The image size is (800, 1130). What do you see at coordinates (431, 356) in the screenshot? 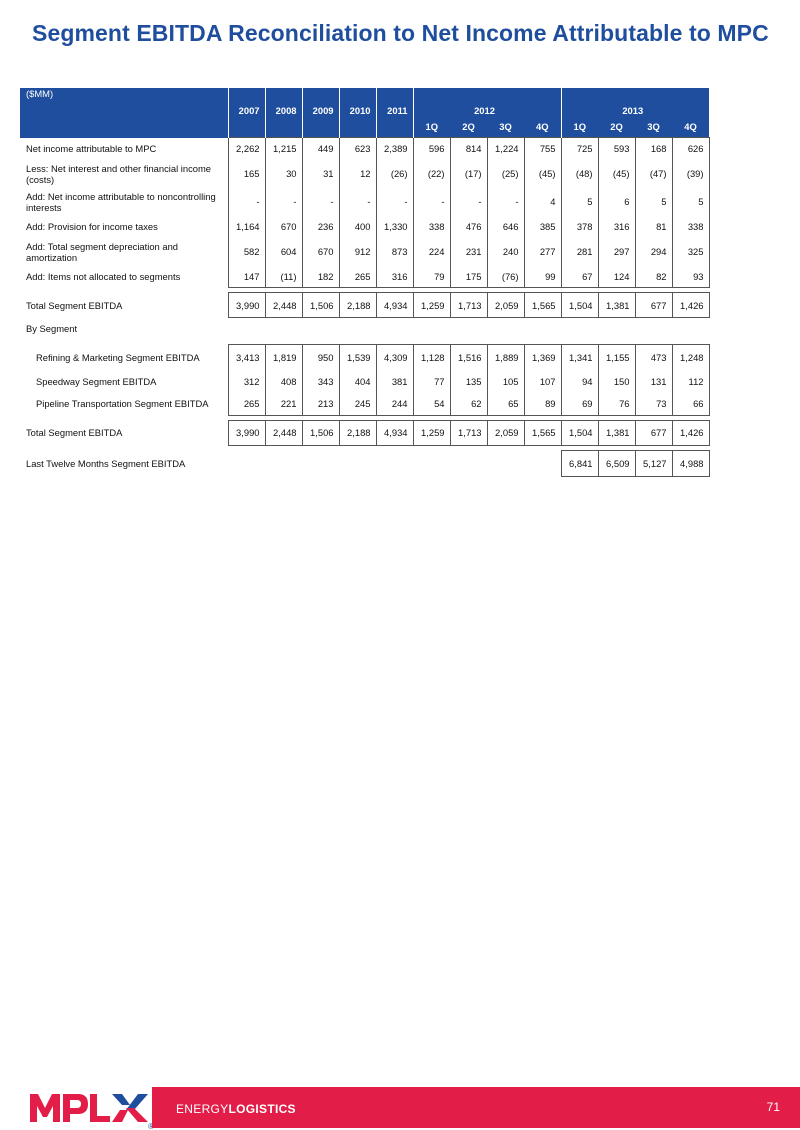
I see `value-cell: 1,128` at bounding box center [431, 356].